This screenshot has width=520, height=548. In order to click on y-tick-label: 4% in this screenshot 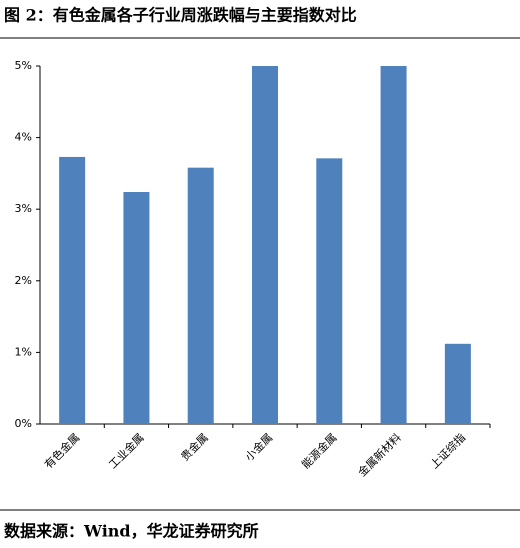, I will do `click(23, 137)`.